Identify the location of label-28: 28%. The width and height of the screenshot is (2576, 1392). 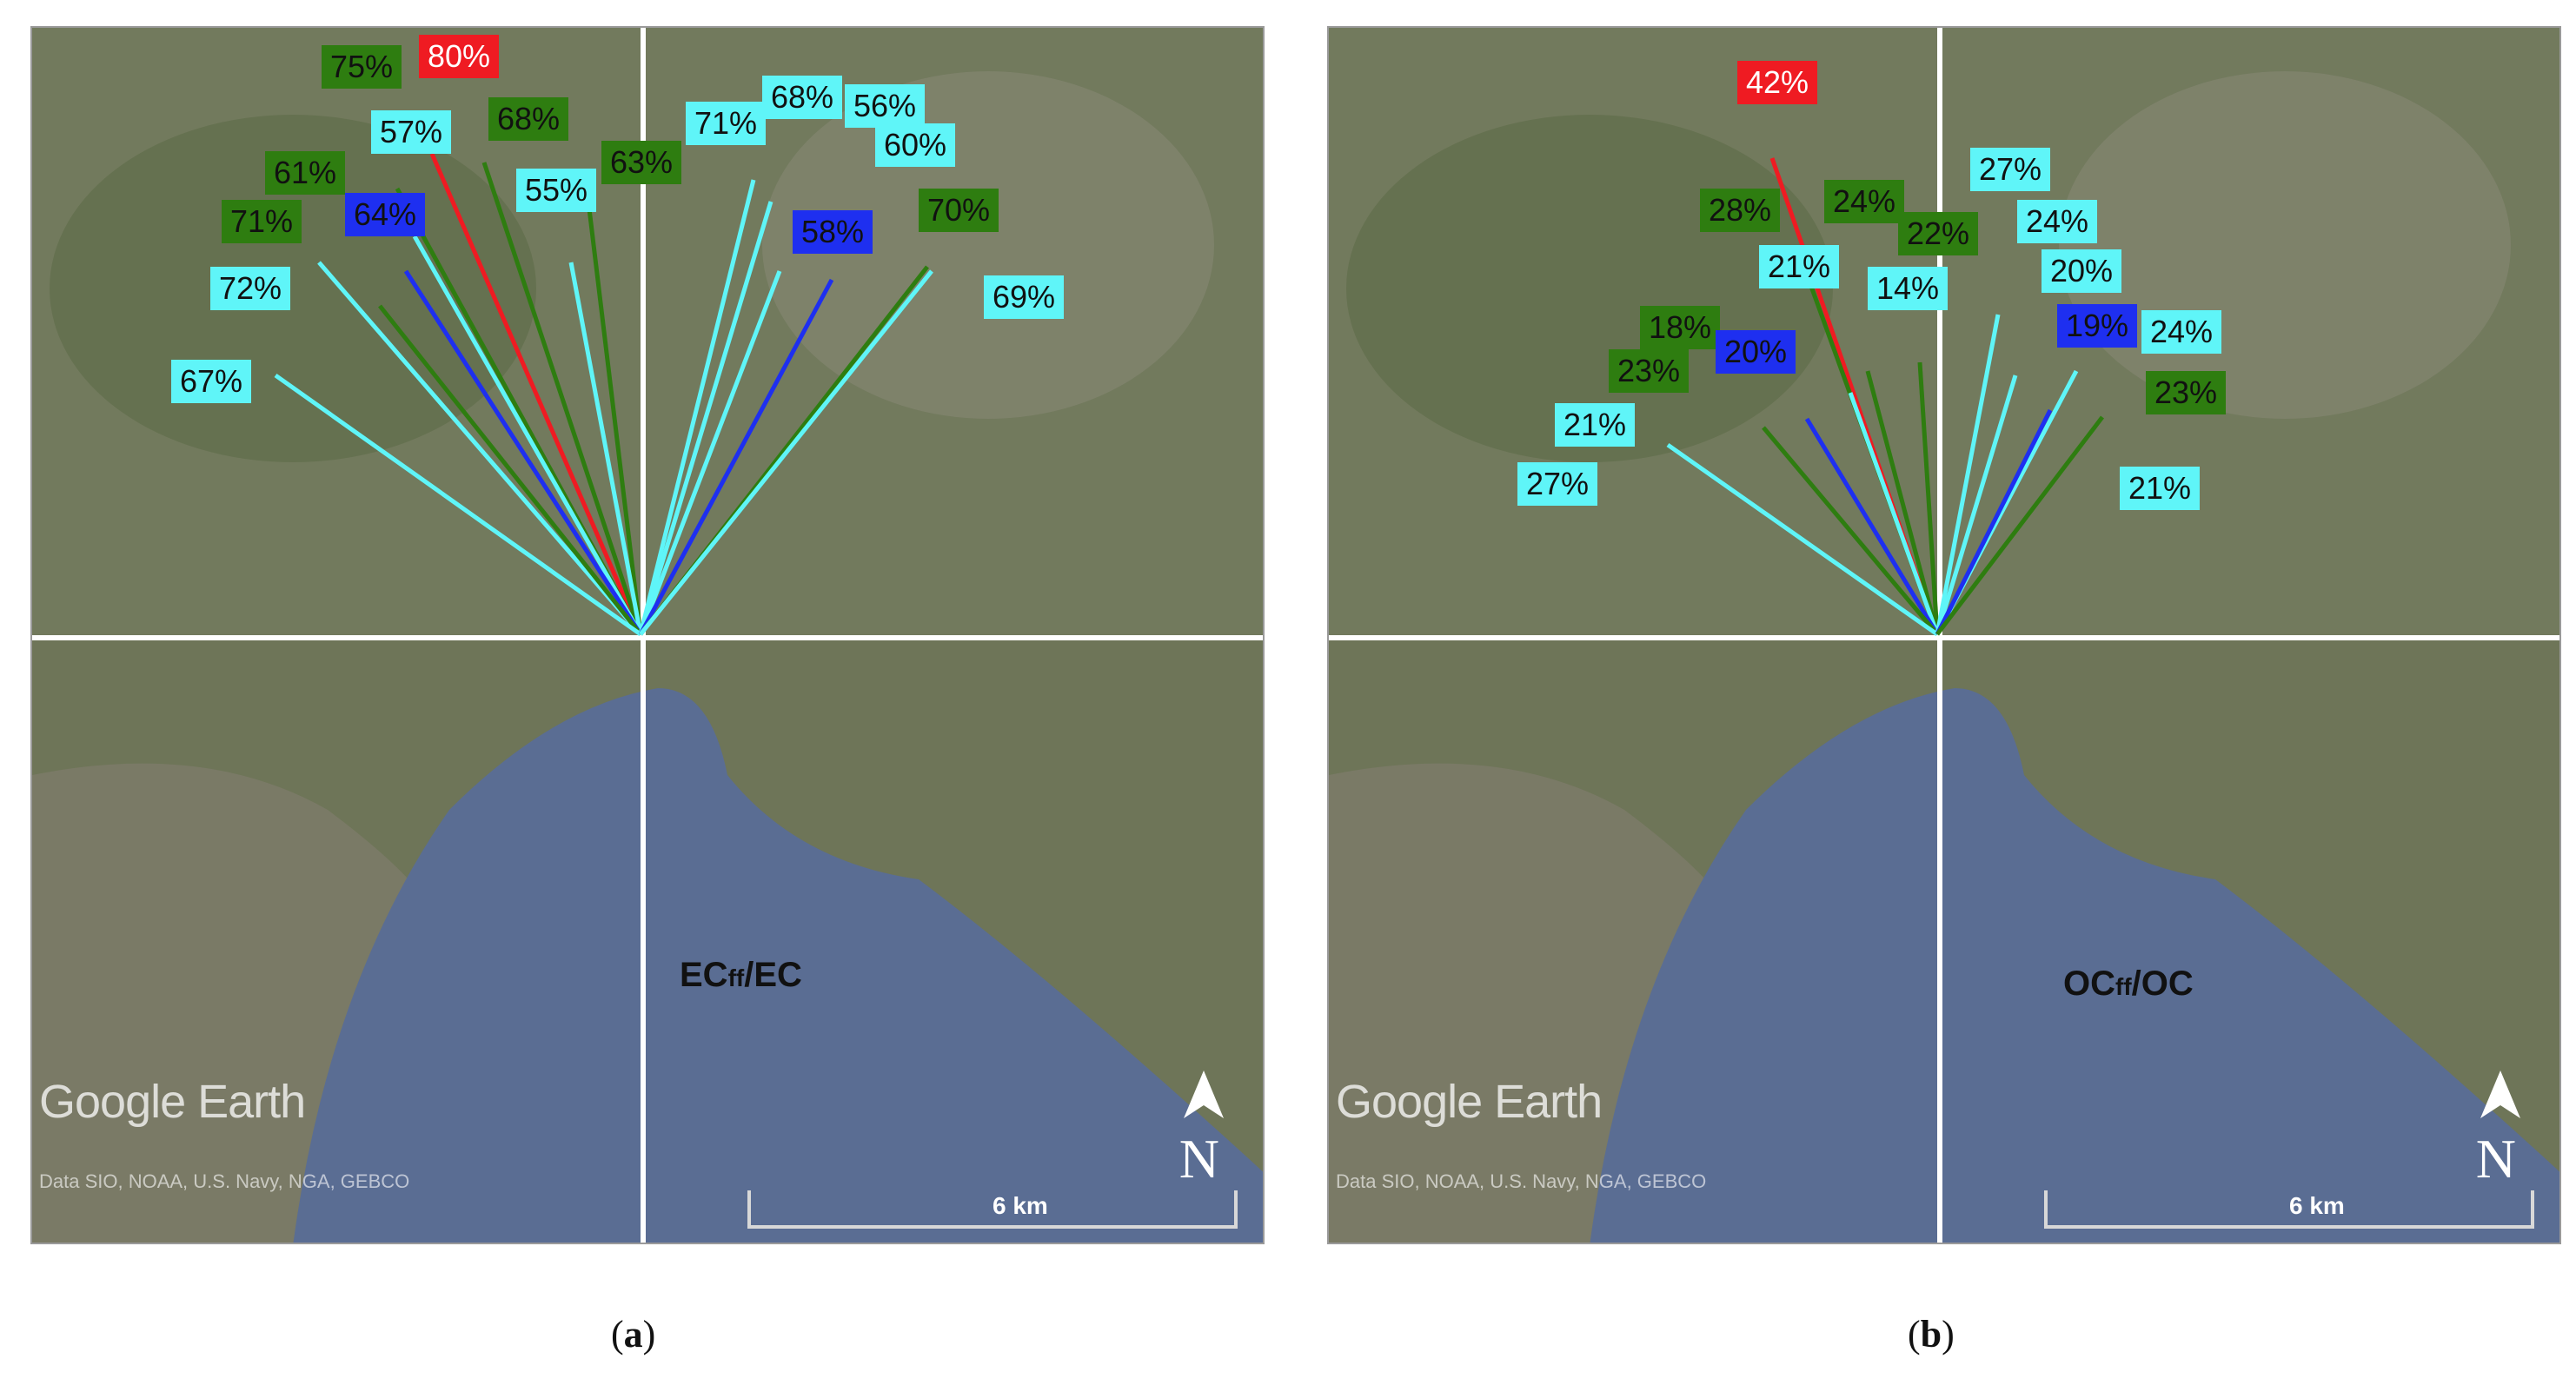
(1740, 211).